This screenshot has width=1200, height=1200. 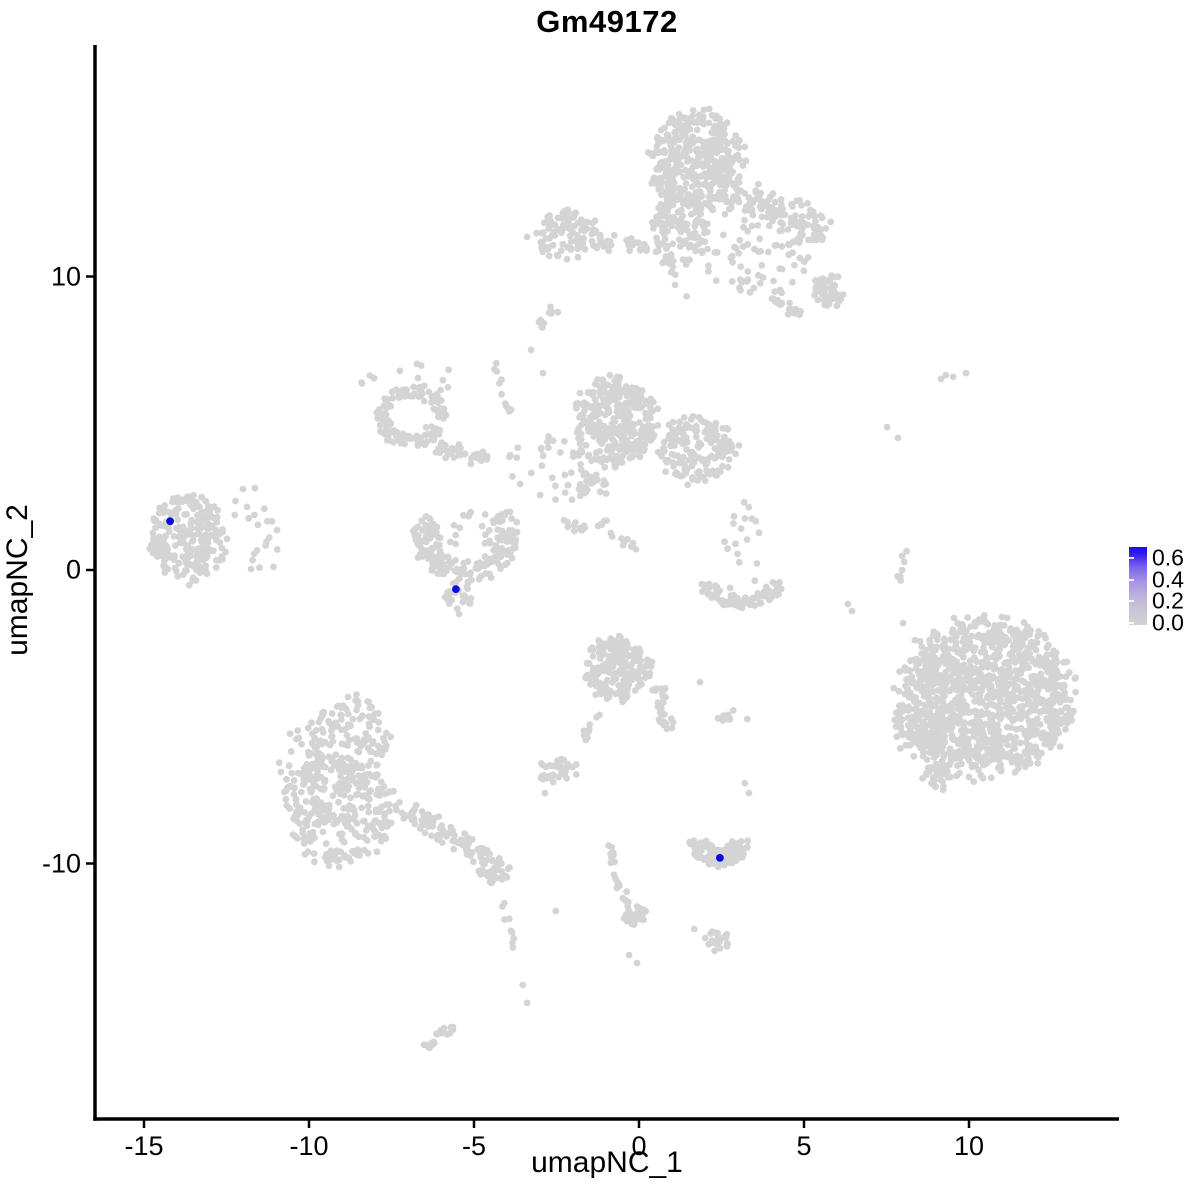 What do you see at coordinates (65, 276) in the screenshot?
I see `y-tick-label: 10` at bounding box center [65, 276].